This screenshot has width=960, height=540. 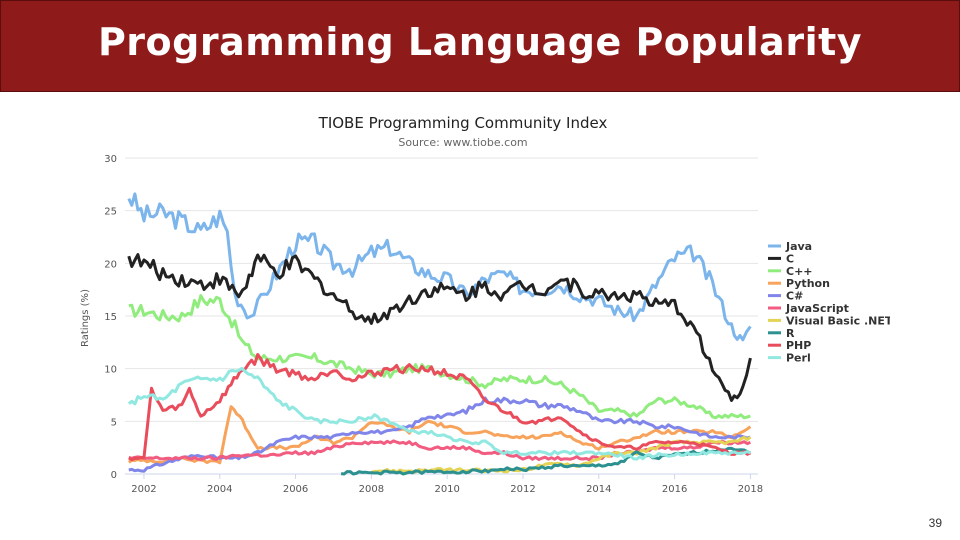 I want to click on series-line-python, so click(x=439, y=435).